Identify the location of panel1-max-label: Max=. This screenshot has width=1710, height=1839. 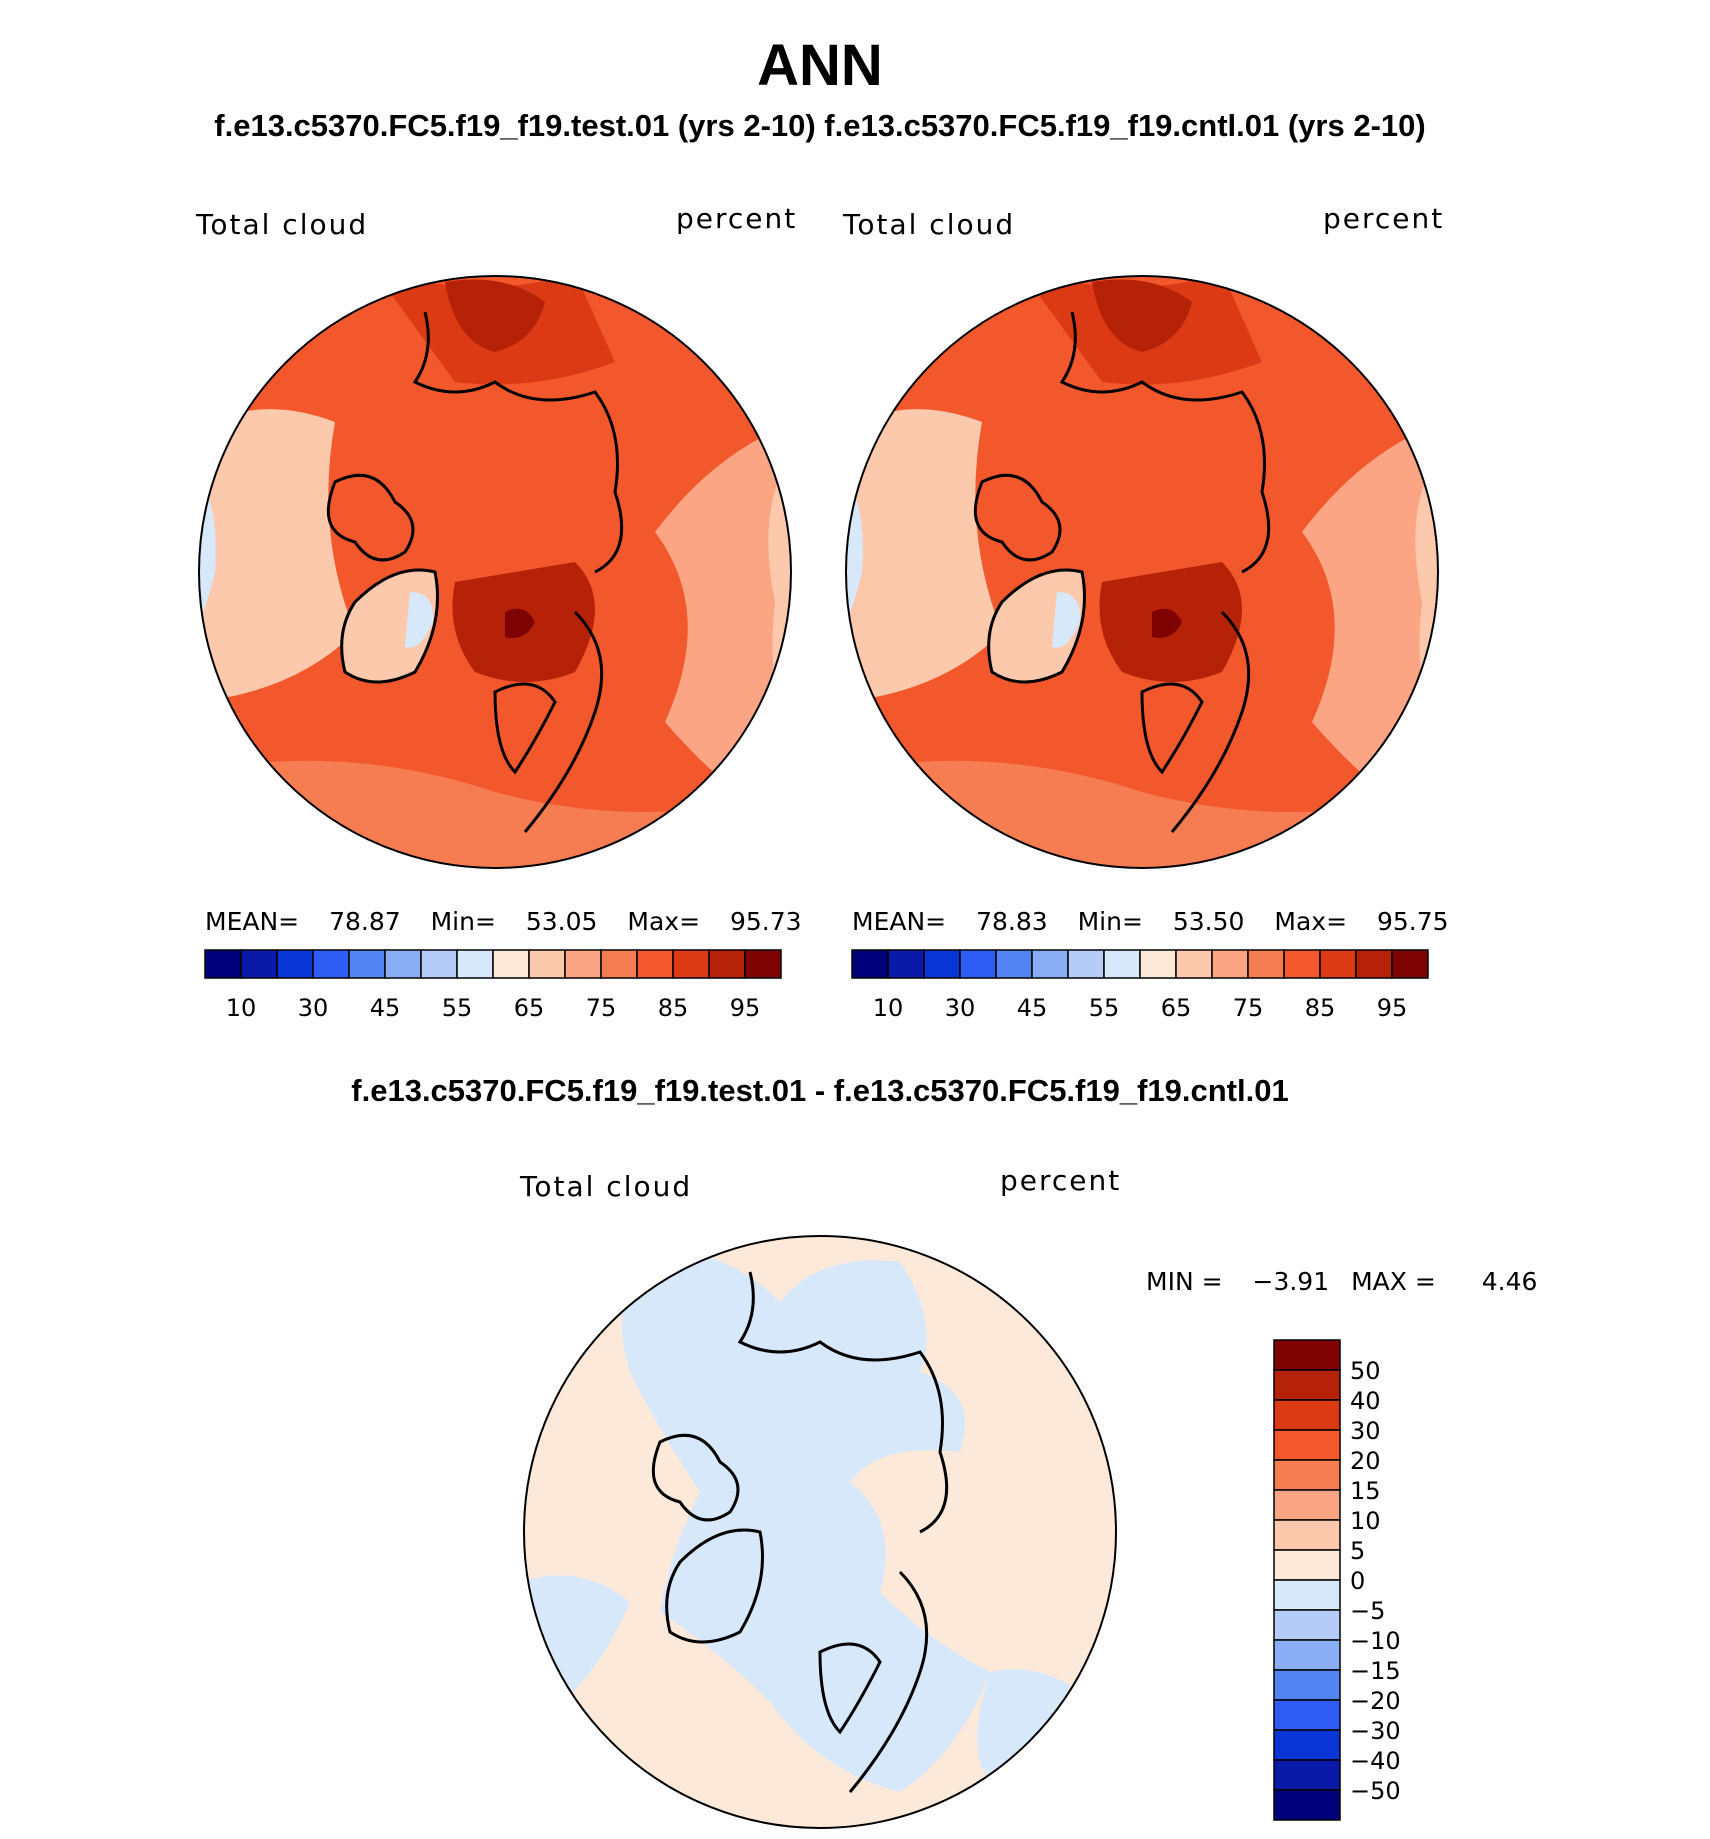
(664, 921).